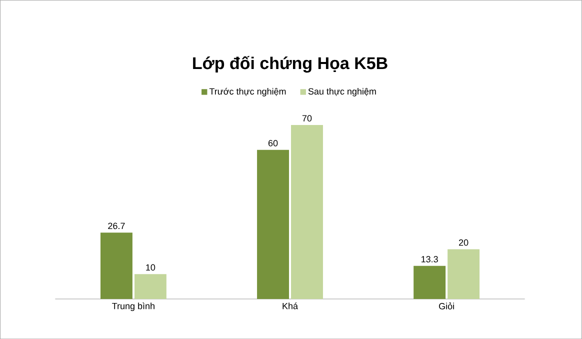  I want to click on data-label: 70, so click(307, 118).